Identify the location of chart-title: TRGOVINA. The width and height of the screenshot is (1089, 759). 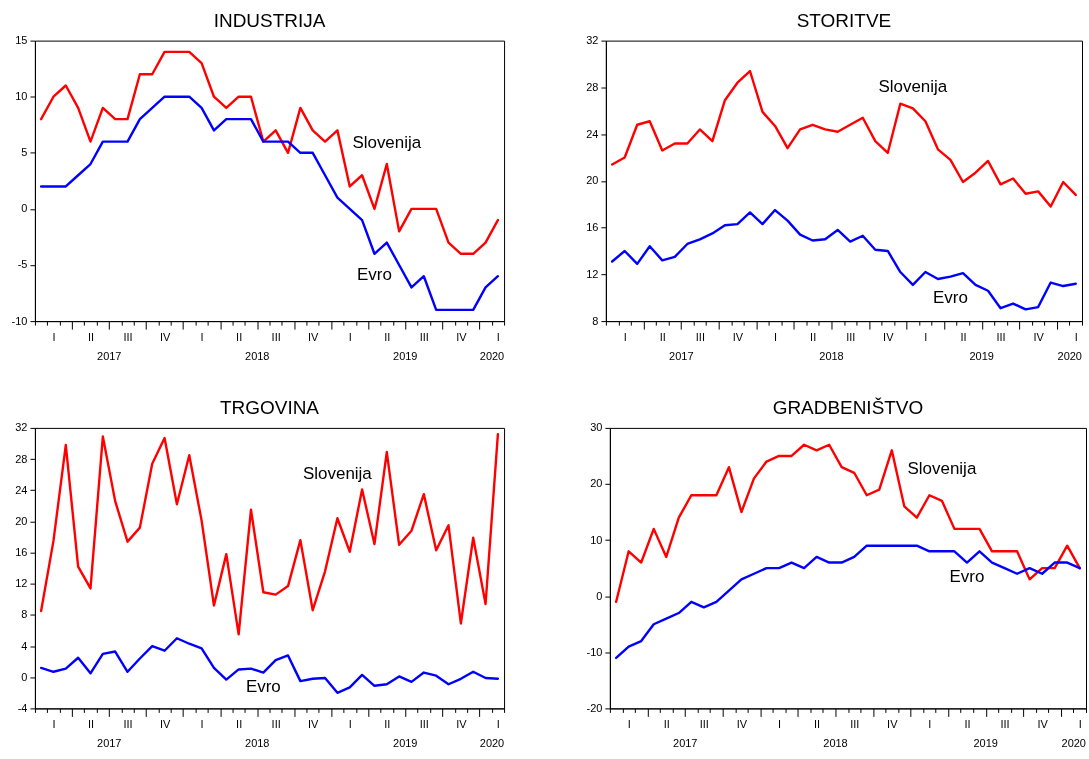
(270, 407).